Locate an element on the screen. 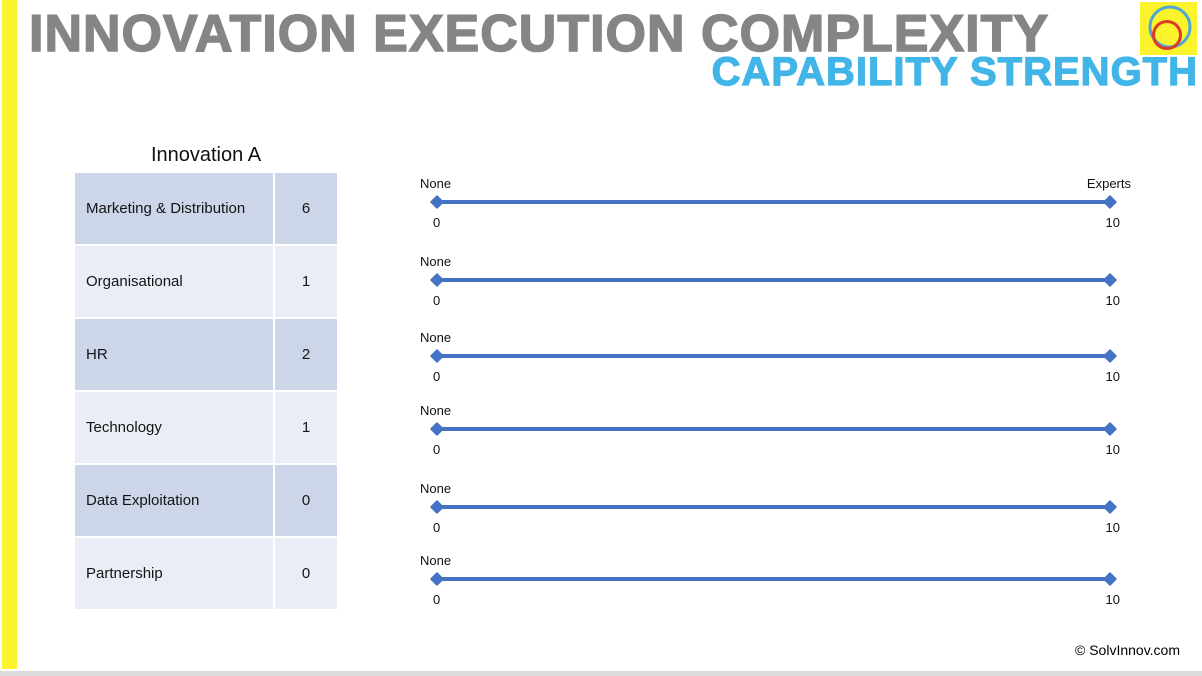 The height and width of the screenshot is (676, 1202). capability-label-cell: Marketing & Distribution is located at coordinates (174, 208).